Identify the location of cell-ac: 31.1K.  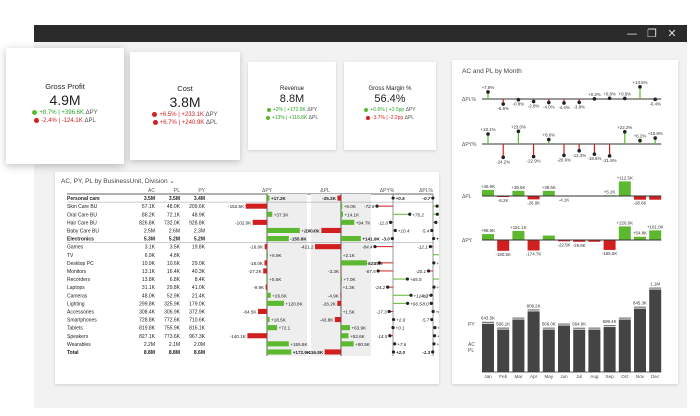
(149, 288).